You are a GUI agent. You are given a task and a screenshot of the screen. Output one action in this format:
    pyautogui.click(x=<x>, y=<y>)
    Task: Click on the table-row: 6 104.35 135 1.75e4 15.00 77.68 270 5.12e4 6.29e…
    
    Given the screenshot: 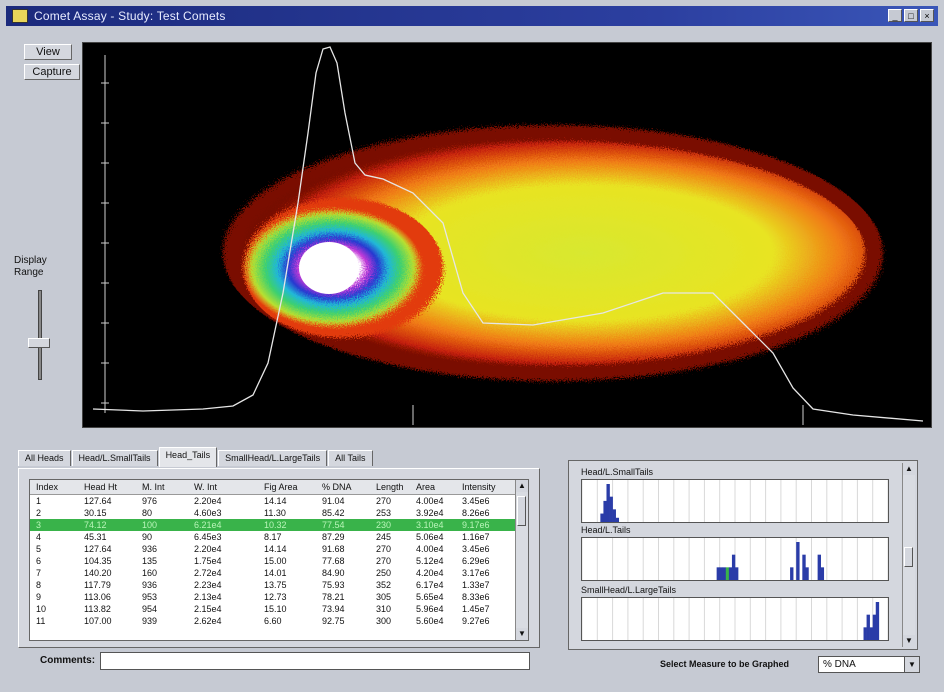 What is the action you would take?
    pyautogui.click(x=279, y=561)
    